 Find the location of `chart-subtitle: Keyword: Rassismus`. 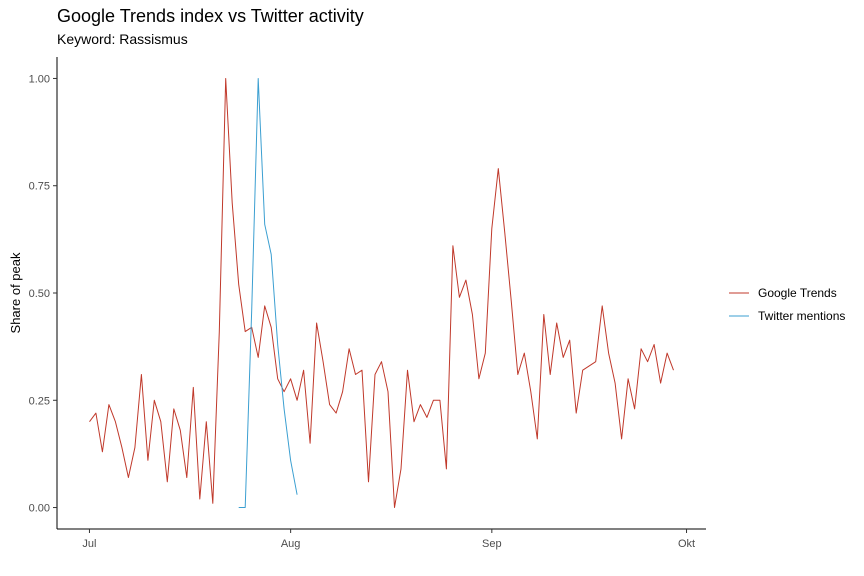

chart-subtitle: Keyword: Rassismus is located at coordinates (122, 39).